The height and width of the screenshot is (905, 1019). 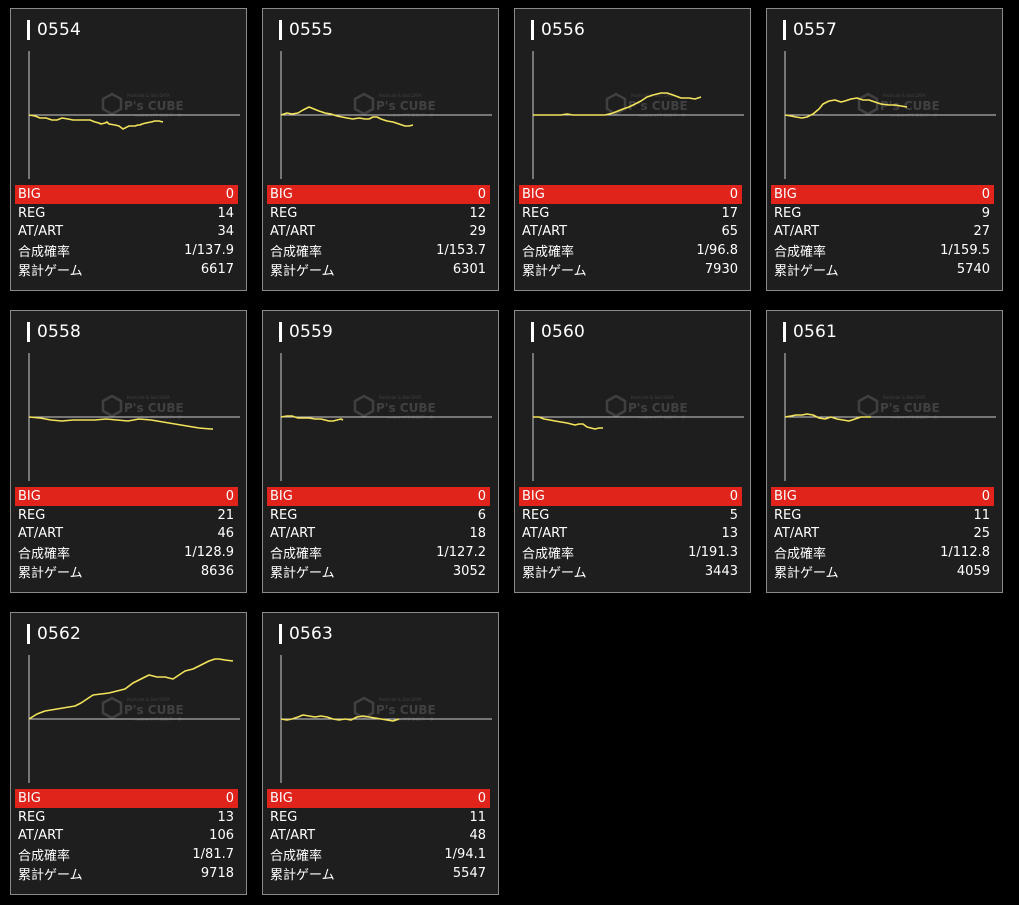 I want to click on machine-title: 0561, so click(x=810, y=332).